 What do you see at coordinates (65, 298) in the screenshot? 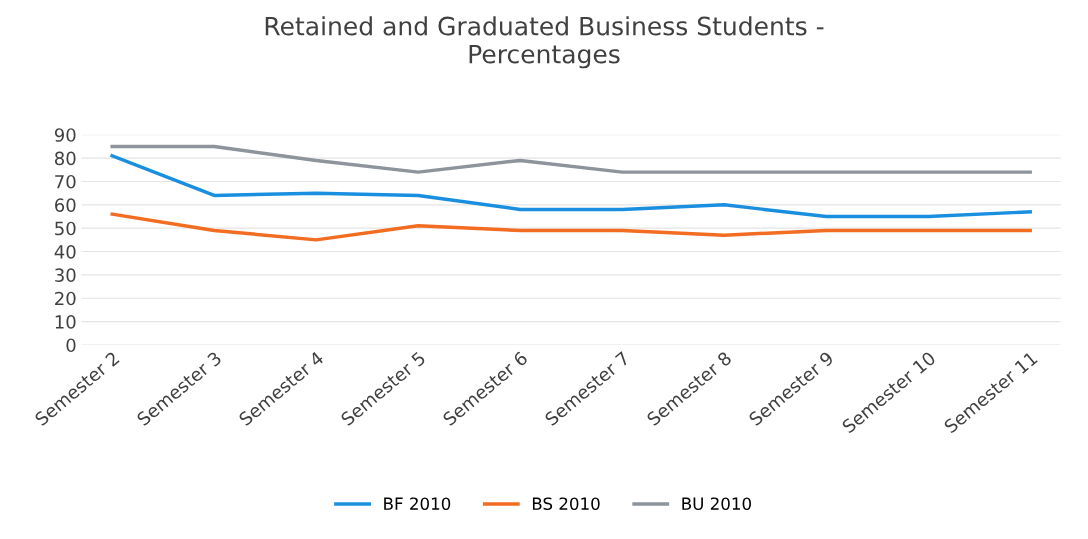
I see `y-tick-label: 20` at bounding box center [65, 298].